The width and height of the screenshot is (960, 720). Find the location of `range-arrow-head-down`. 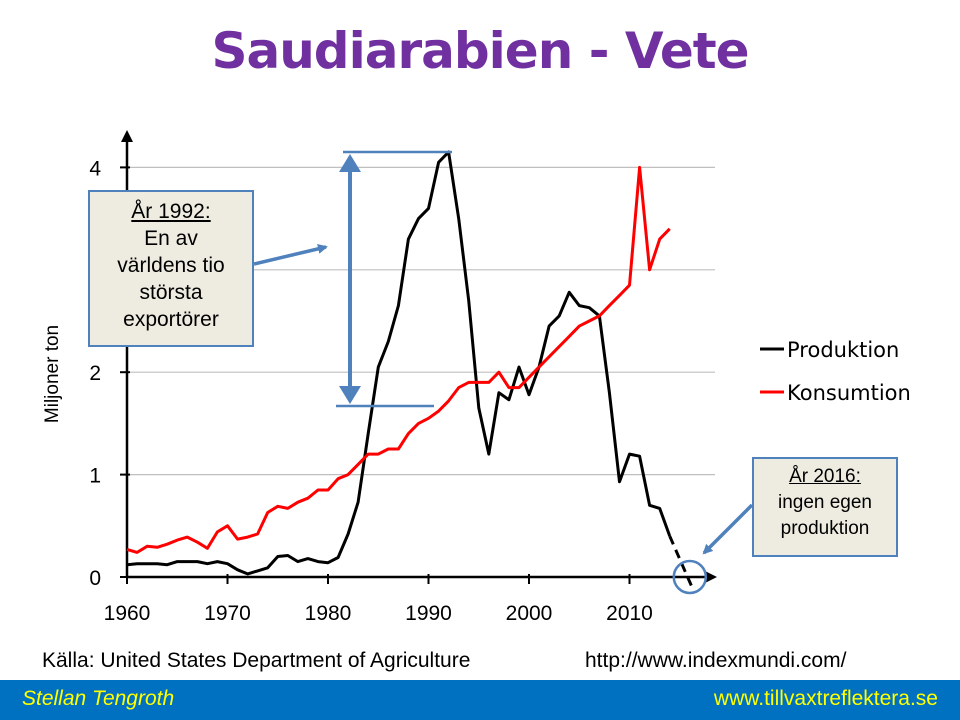

range-arrow-head-down is located at coordinates (350, 394).